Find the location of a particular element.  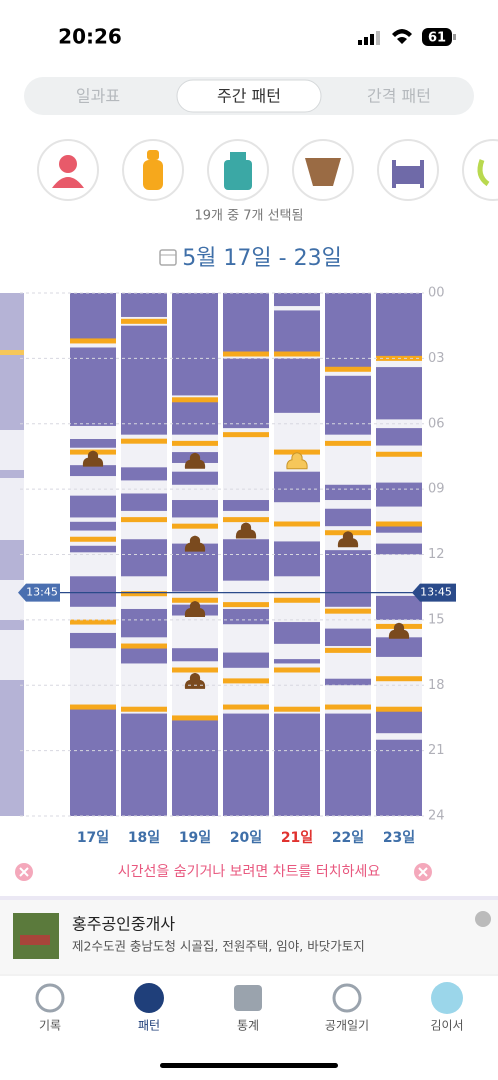

filter-caption: 19개 중 7개 선택됨 is located at coordinates (249, 216).